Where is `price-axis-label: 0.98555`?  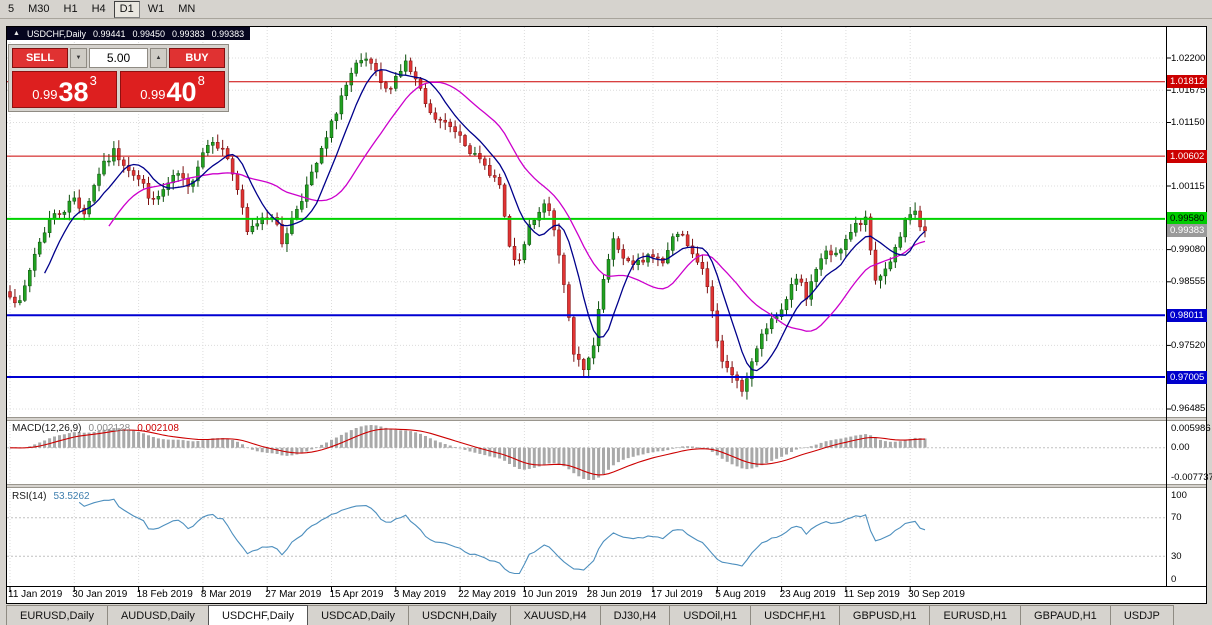 price-axis-label: 0.98555 is located at coordinates (1188, 282).